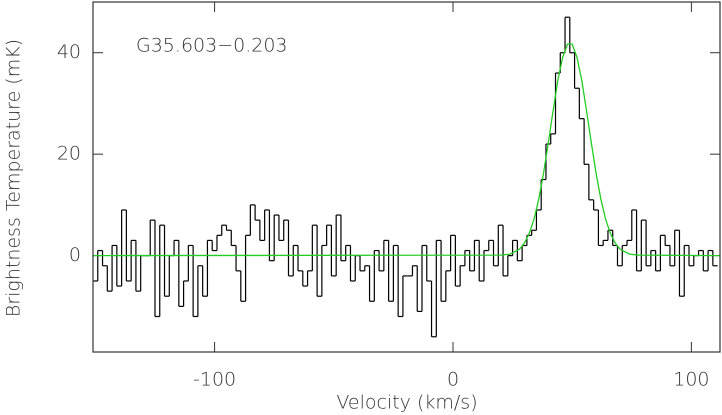  Describe the element at coordinates (14, 178) in the screenshot. I see `y-axis-label: Brightness Temperature (mK)` at that location.